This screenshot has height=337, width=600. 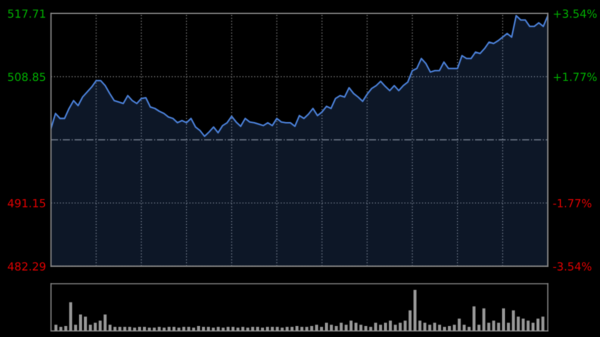 I want to click on y2-tick-label: -1.77%, so click(x=572, y=203).